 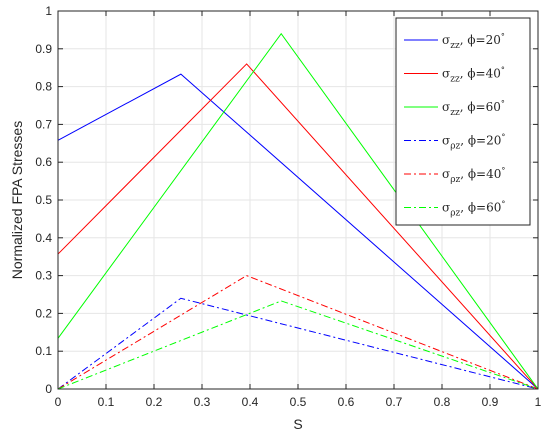 What do you see at coordinates (43, 200) in the screenshot?
I see `y-tick-label: 0.5` at bounding box center [43, 200].